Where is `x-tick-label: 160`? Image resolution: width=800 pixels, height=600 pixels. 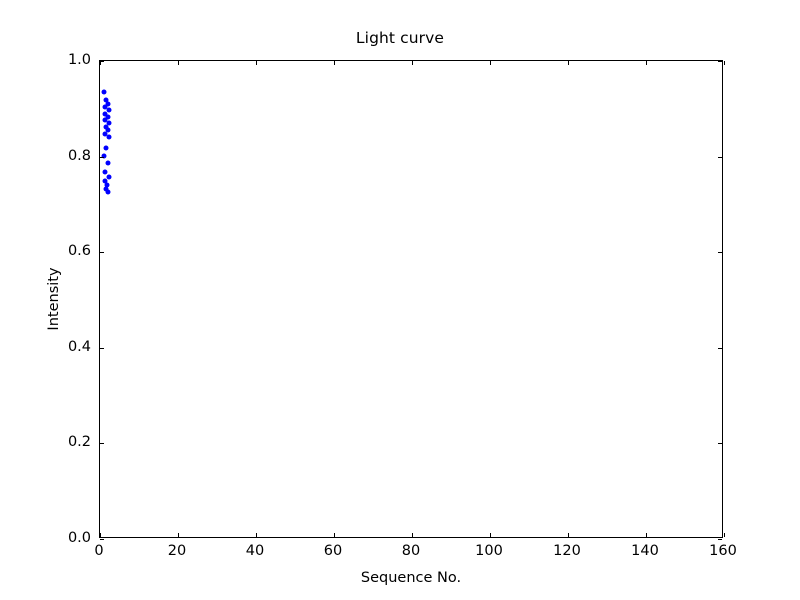
x-tick-label: 160 is located at coordinates (723, 551).